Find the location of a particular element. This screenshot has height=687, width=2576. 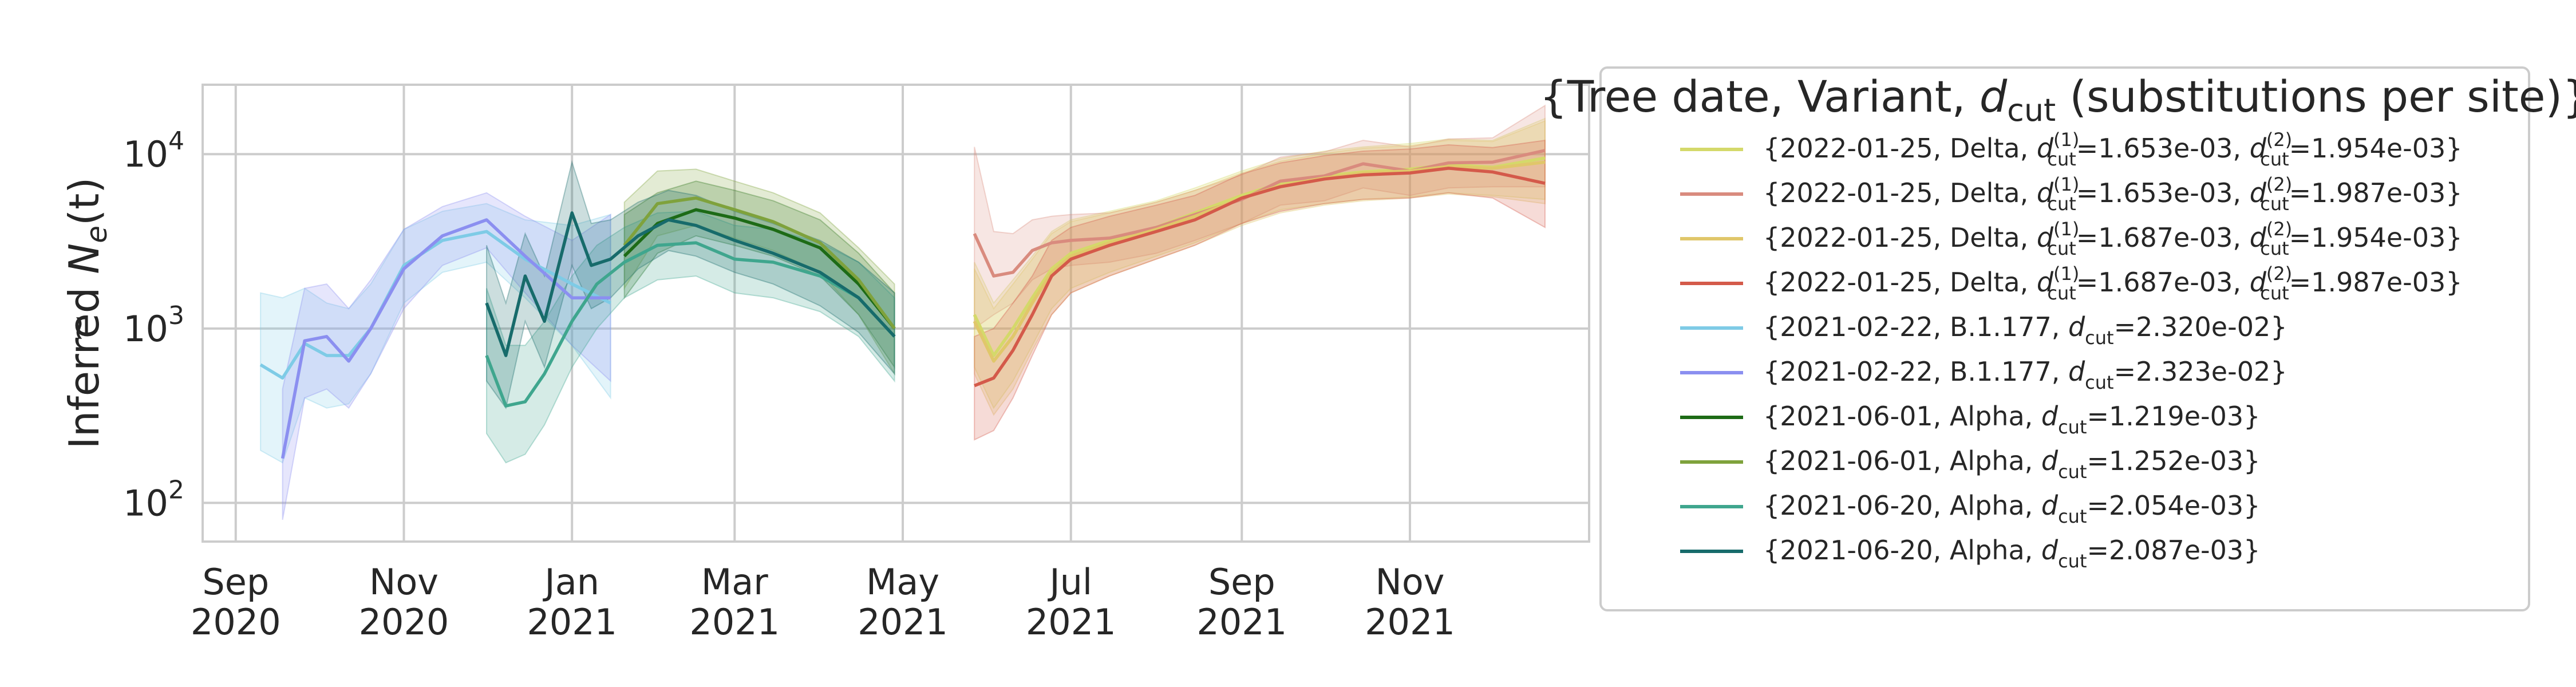

y-tick-exponent: 3 is located at coordinates (176, 315).